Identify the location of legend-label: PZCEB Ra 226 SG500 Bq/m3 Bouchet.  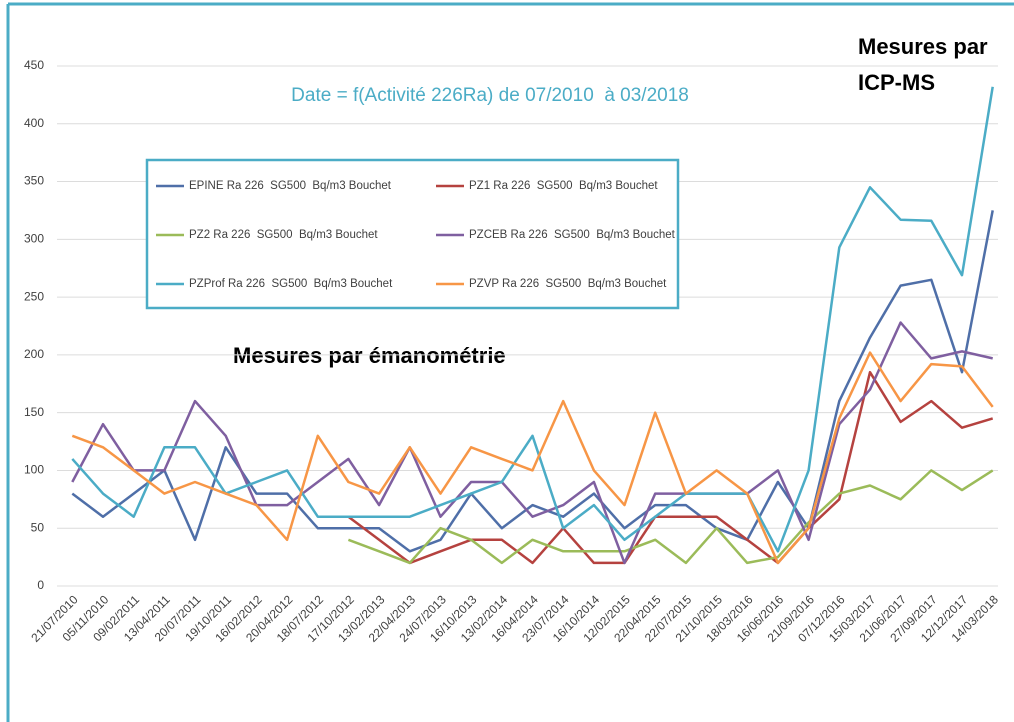
(572, 235).